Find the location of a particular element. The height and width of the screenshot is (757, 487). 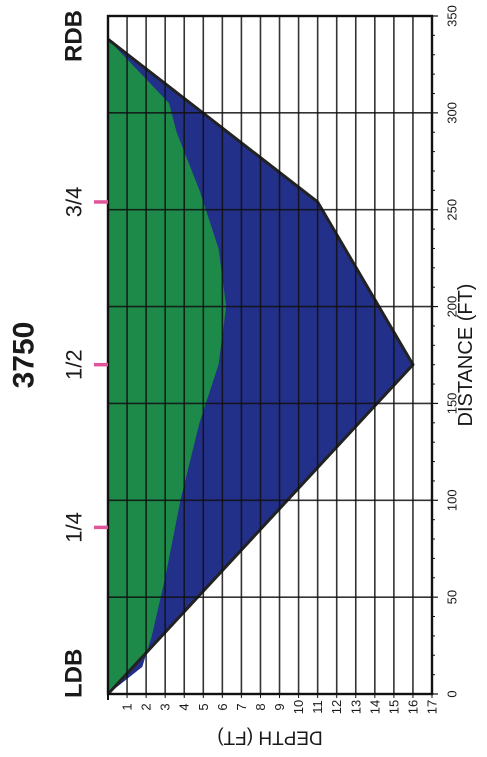

distance-tick-250: 250 is located at coordinates (452, 210).